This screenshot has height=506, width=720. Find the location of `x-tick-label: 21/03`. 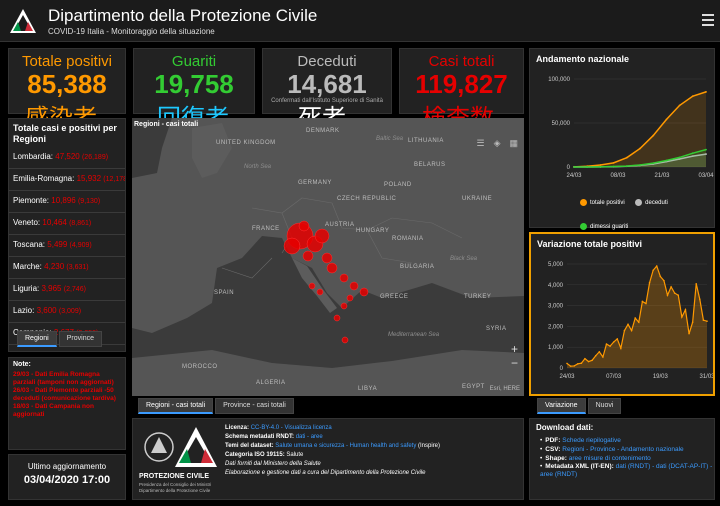

x-tick-label: 21/03 is located at coordinates (662, 176).